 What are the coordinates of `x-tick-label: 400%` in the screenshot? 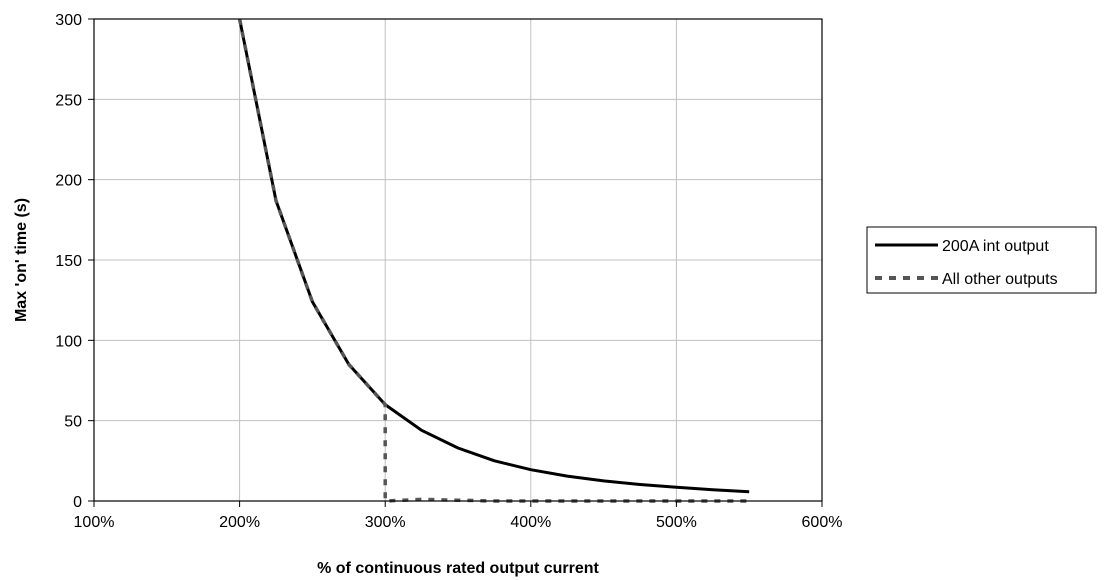 It's located at (530, 522).